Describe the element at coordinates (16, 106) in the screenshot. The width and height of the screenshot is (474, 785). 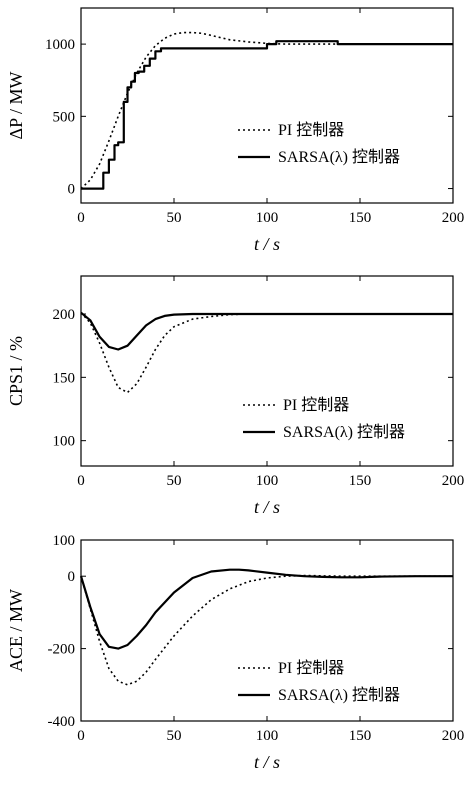
I see `y-axis-label: ΔP / MW` at that location.